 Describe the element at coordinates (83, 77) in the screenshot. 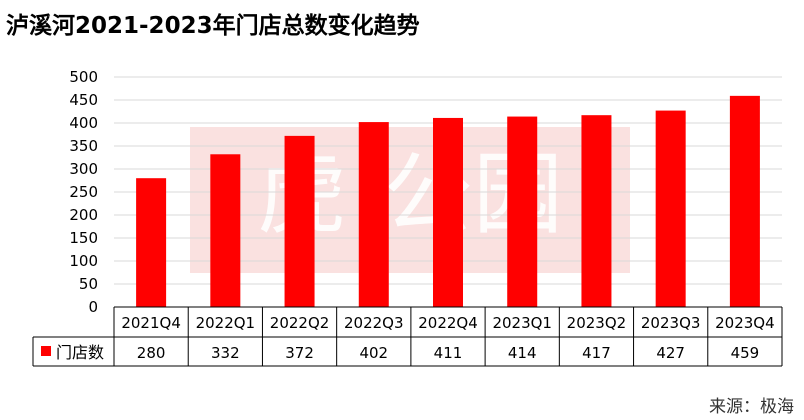

I see `y-tick-label: 500` at that location.